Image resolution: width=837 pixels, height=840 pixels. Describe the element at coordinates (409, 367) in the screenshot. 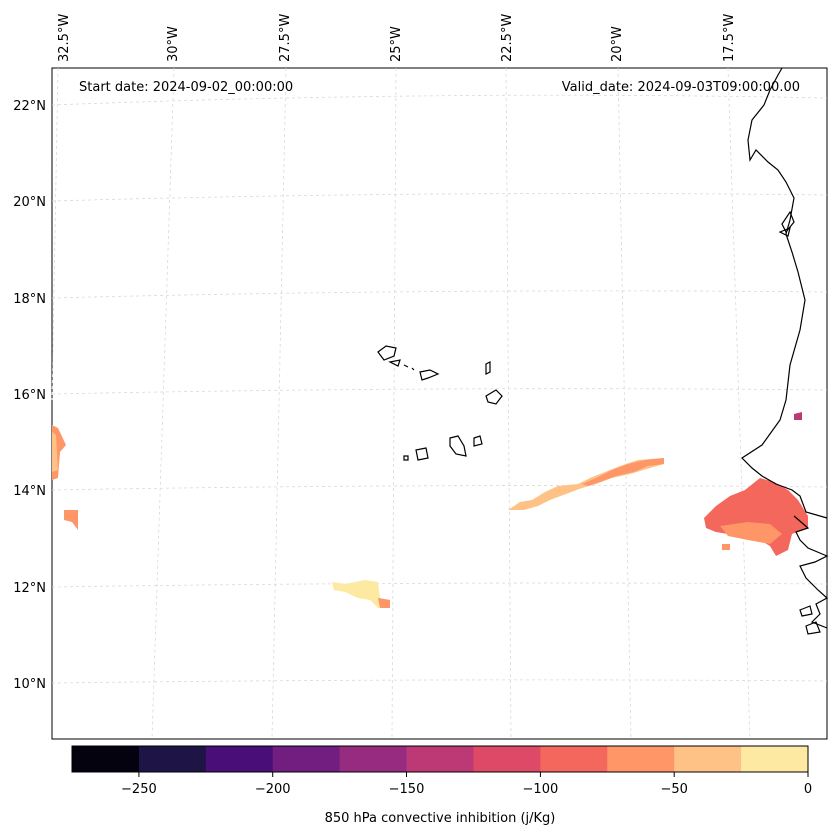

I see `island-santa-luzia` at that location.